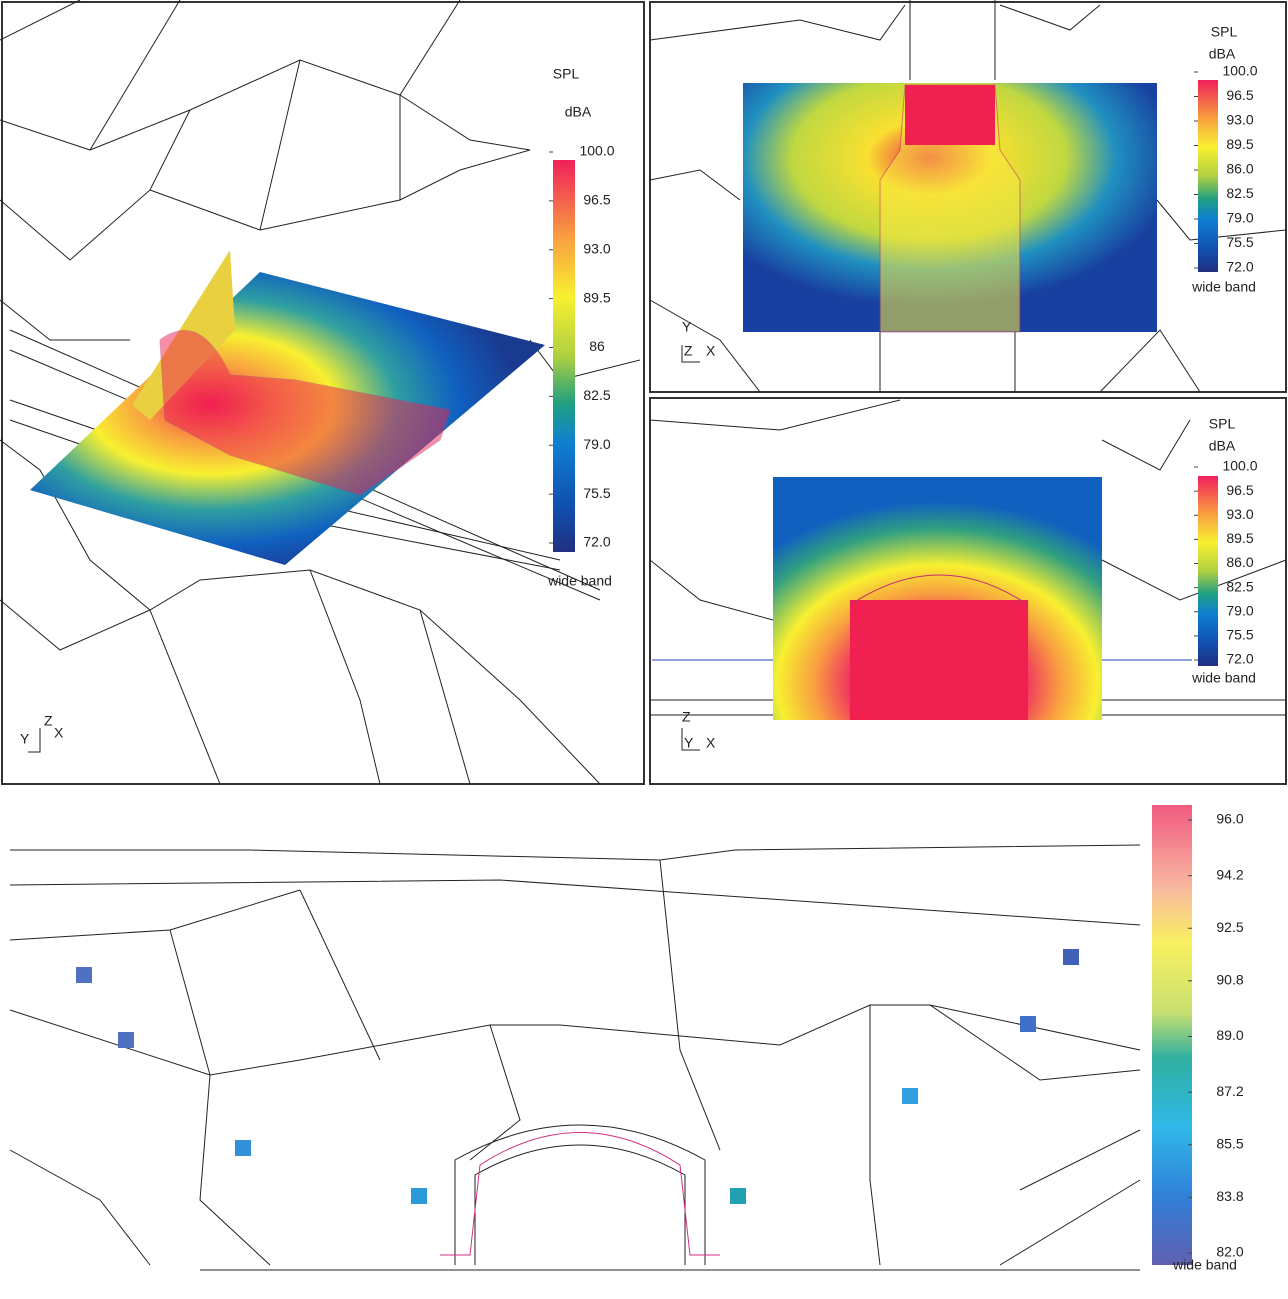  What do you see at coordinates (1229, 1196) in the screenshot?
I see `colorbar-tick-label: 83.8` at bounding box center [1229, 1196].